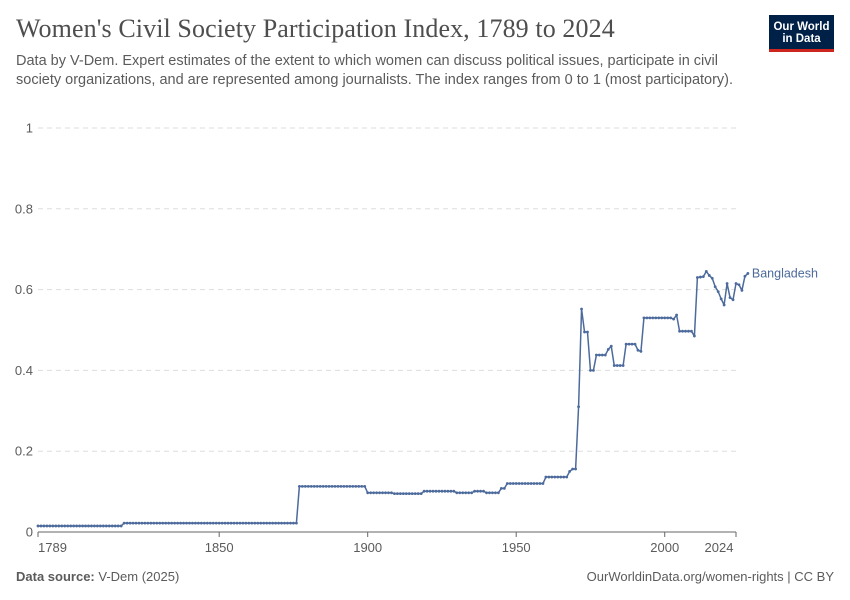 The image size is (850, 600). What do you see at coordinates (139, 576) in the screenshot?
I see `data-source-value: V-Dem (2025)` at bounding box center [139, 576].